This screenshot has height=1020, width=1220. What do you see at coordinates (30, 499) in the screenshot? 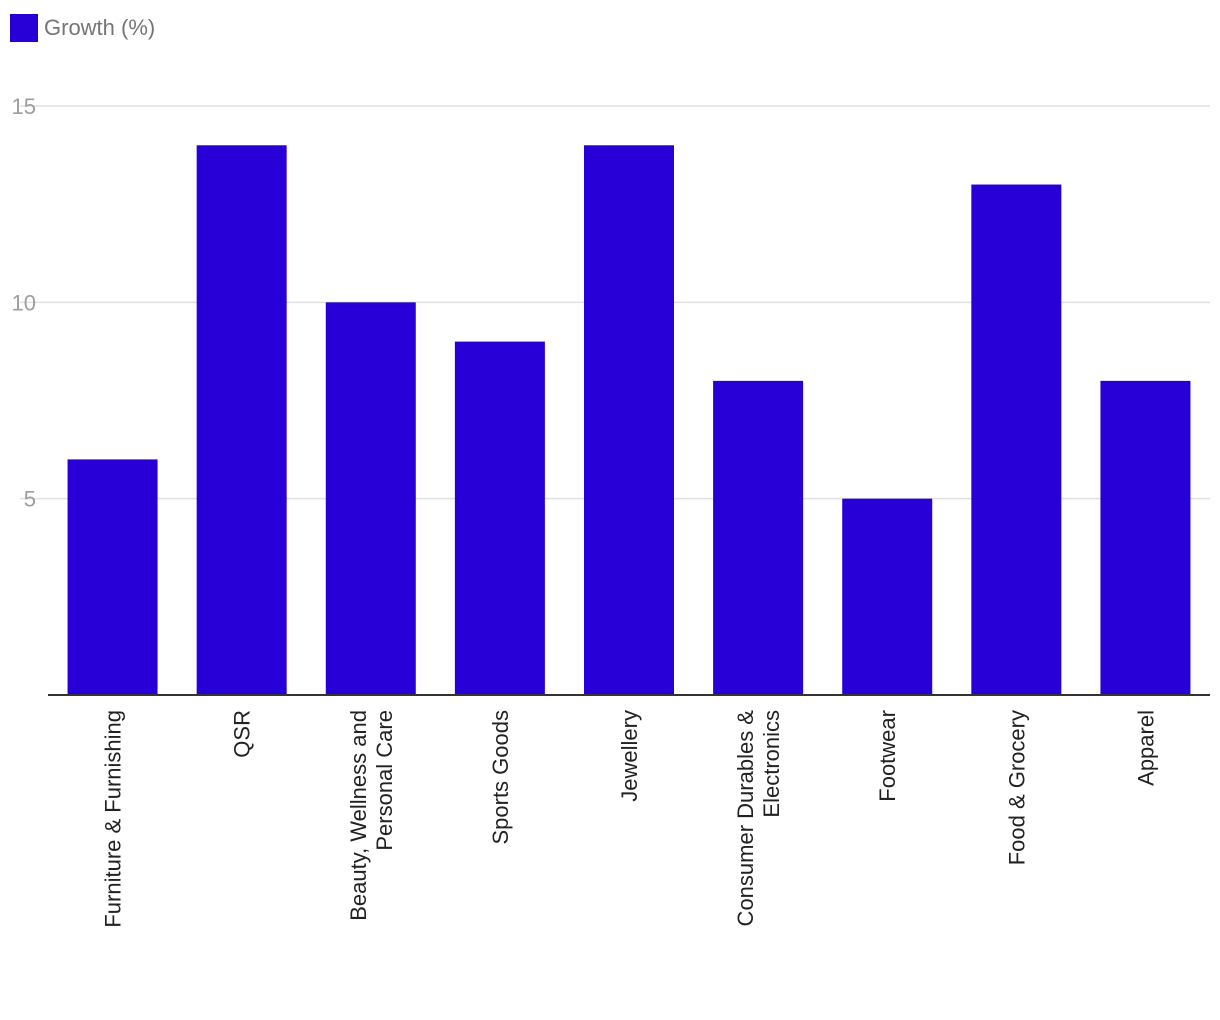
I see `y-tick-label: 5` at bounding box center [30, 499].